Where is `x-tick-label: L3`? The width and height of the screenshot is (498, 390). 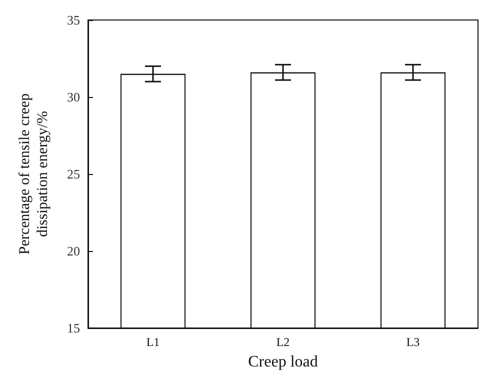 x-tick-label: L3 is located at coordinates (413, 342).